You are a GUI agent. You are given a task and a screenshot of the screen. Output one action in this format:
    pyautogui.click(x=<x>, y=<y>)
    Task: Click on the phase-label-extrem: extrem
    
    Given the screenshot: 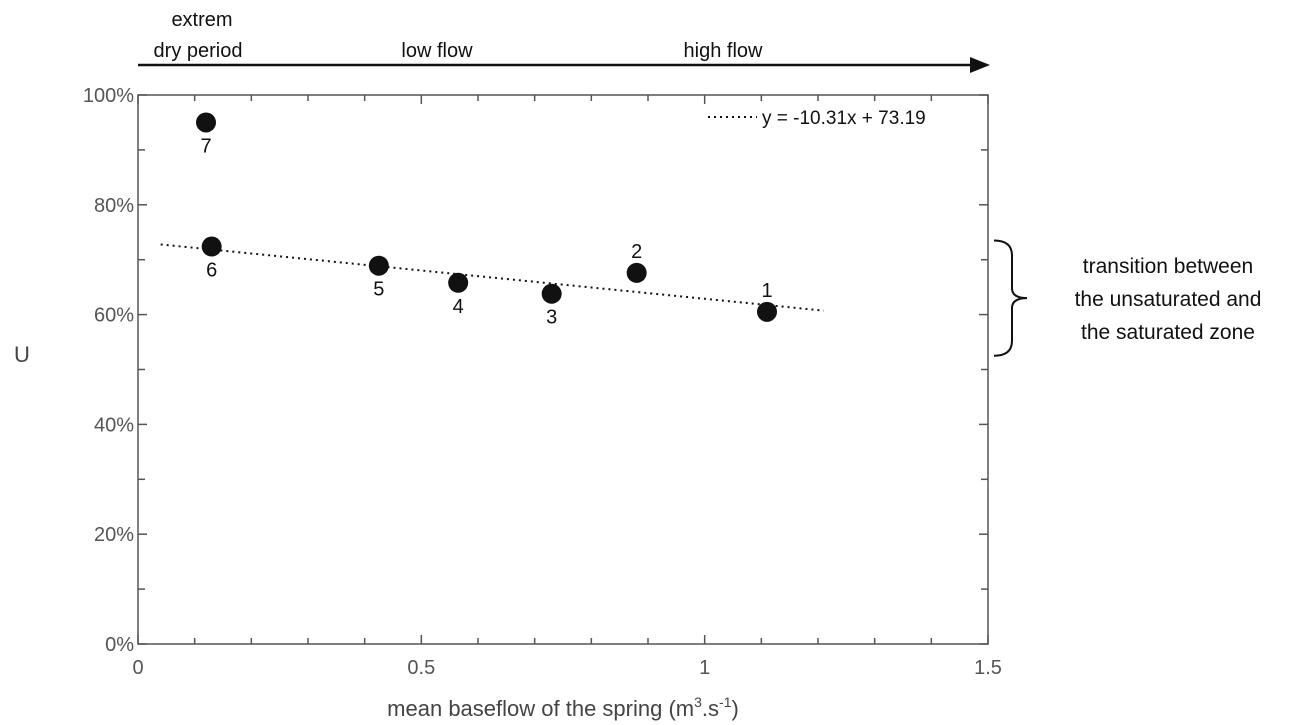 What is the action you would take?
    pyautogui.click(x=201, y=20)
    